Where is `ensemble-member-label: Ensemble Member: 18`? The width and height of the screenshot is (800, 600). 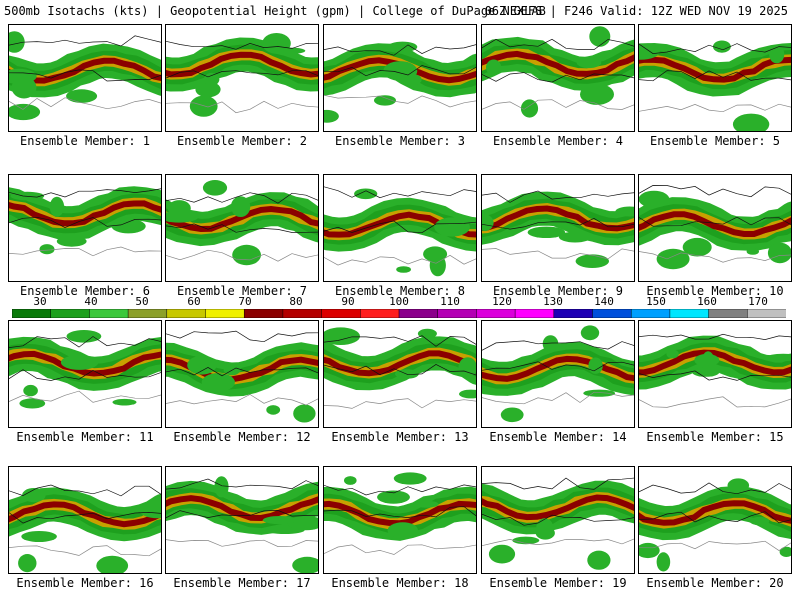
ensemble-member-label: Ensemble Member: 18 is located at coordinates (400, 583).